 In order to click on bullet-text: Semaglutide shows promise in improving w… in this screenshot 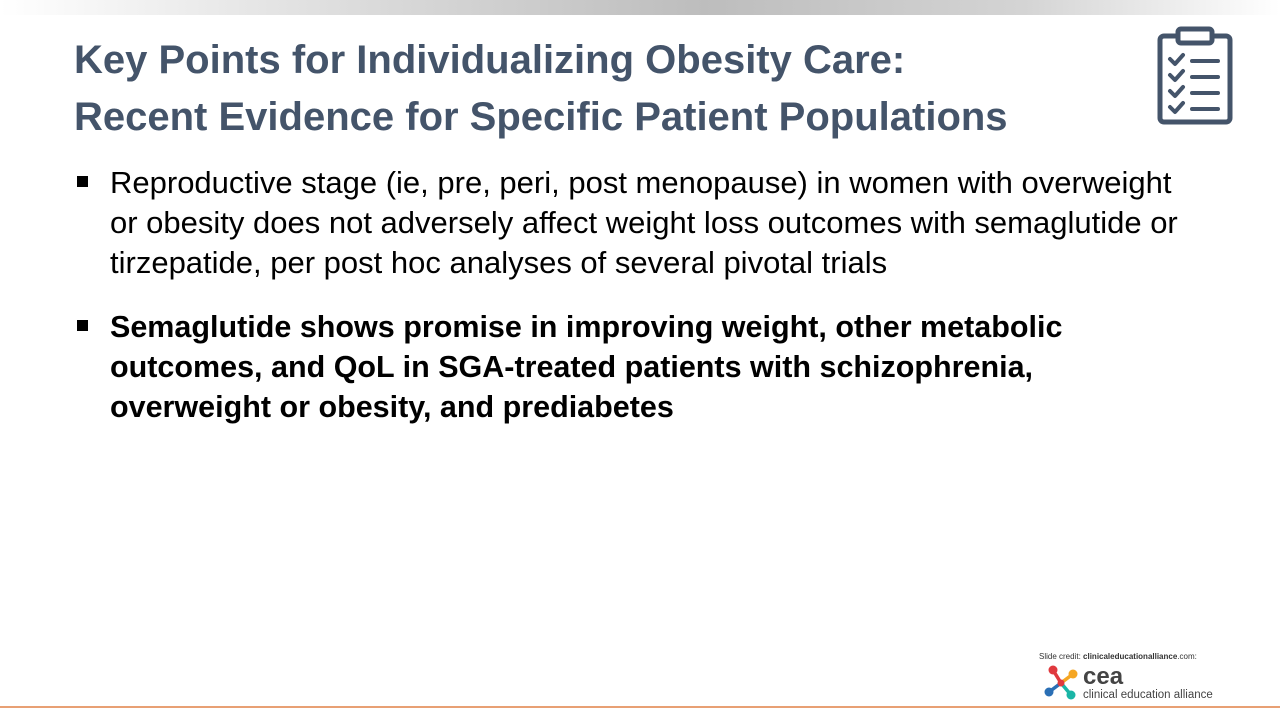, I will do `click(586, 367)`.